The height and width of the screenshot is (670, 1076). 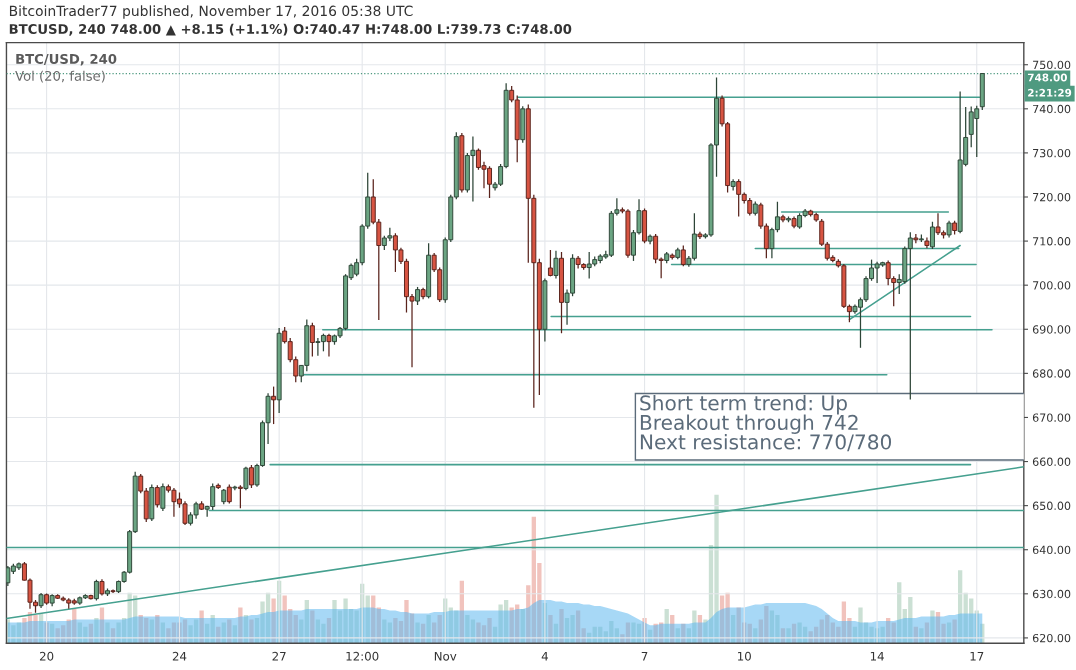 I want to click on y-tick-label: 710.00, so click(x=1052, y=241).